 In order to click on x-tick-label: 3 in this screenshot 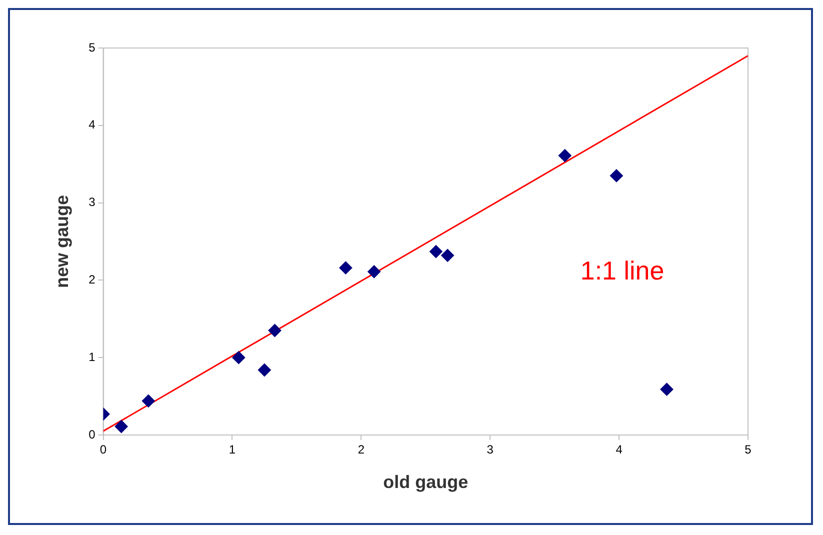, I will do `click(490, 449)`.